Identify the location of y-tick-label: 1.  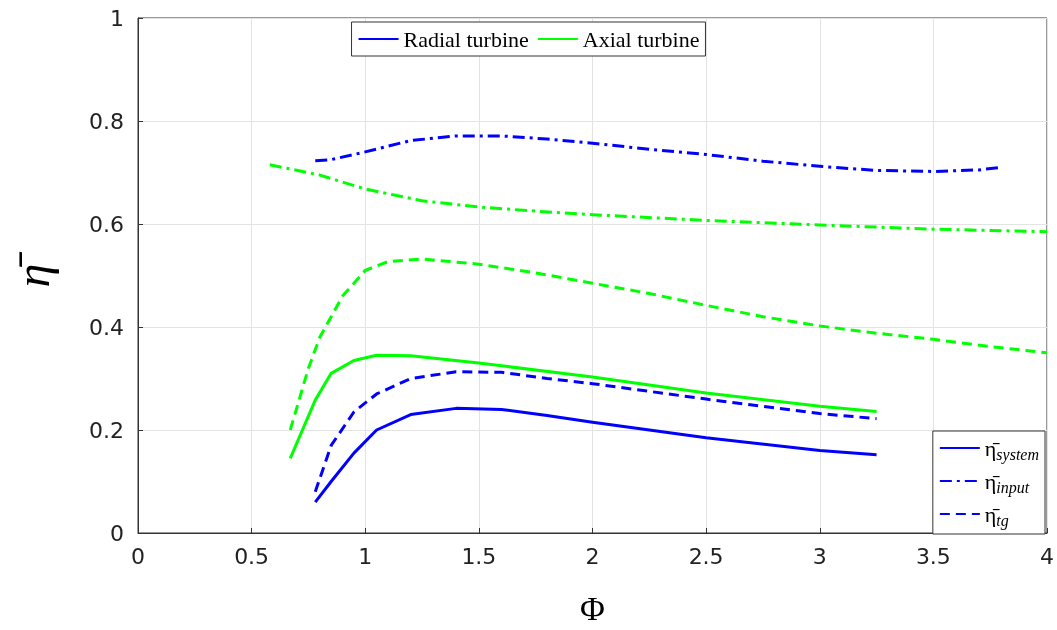
(117, 18).